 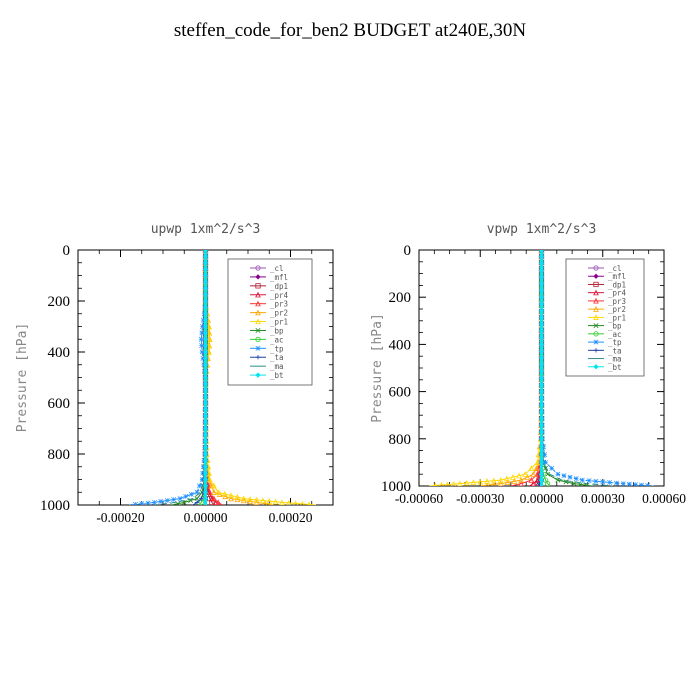 What do you see at coordinates (419, 498) in the screenshot?
I see `x-tick-label: -0.00060` at bounding box center [419, 498].